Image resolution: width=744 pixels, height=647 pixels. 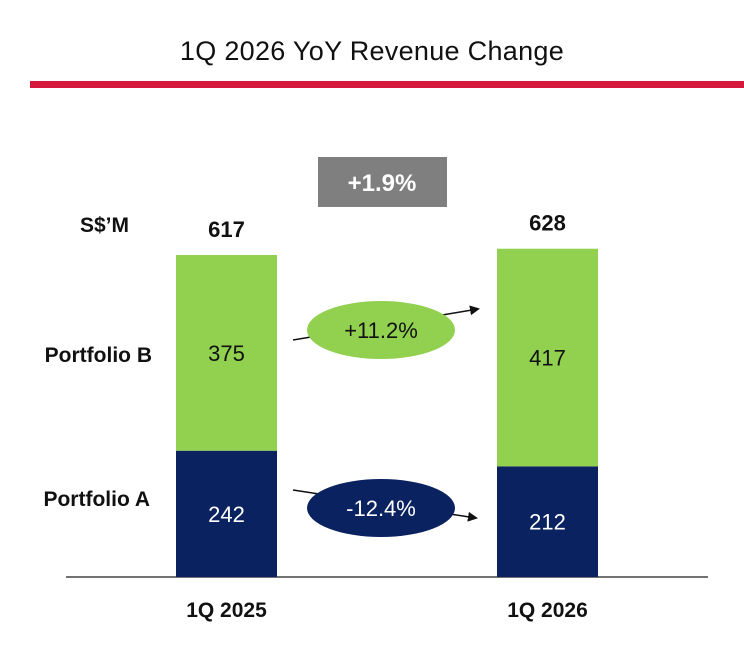 I want to click on total-label-2: 628, so click(x=547, y=223).